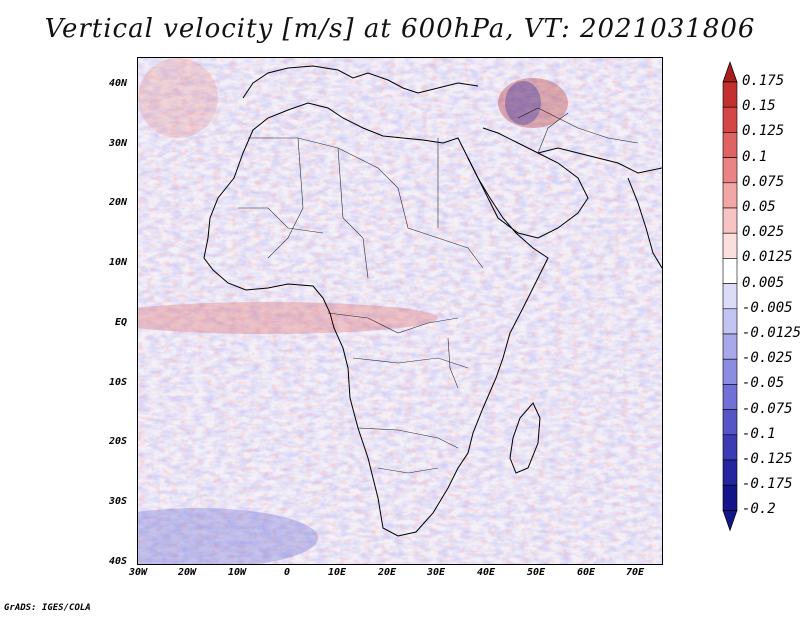 The image size is (800, 618). What do you see at coordinates (387, 572) in the screenshot?
I see `lon-tick-20e: 20E` at bounding box center [387, 572].